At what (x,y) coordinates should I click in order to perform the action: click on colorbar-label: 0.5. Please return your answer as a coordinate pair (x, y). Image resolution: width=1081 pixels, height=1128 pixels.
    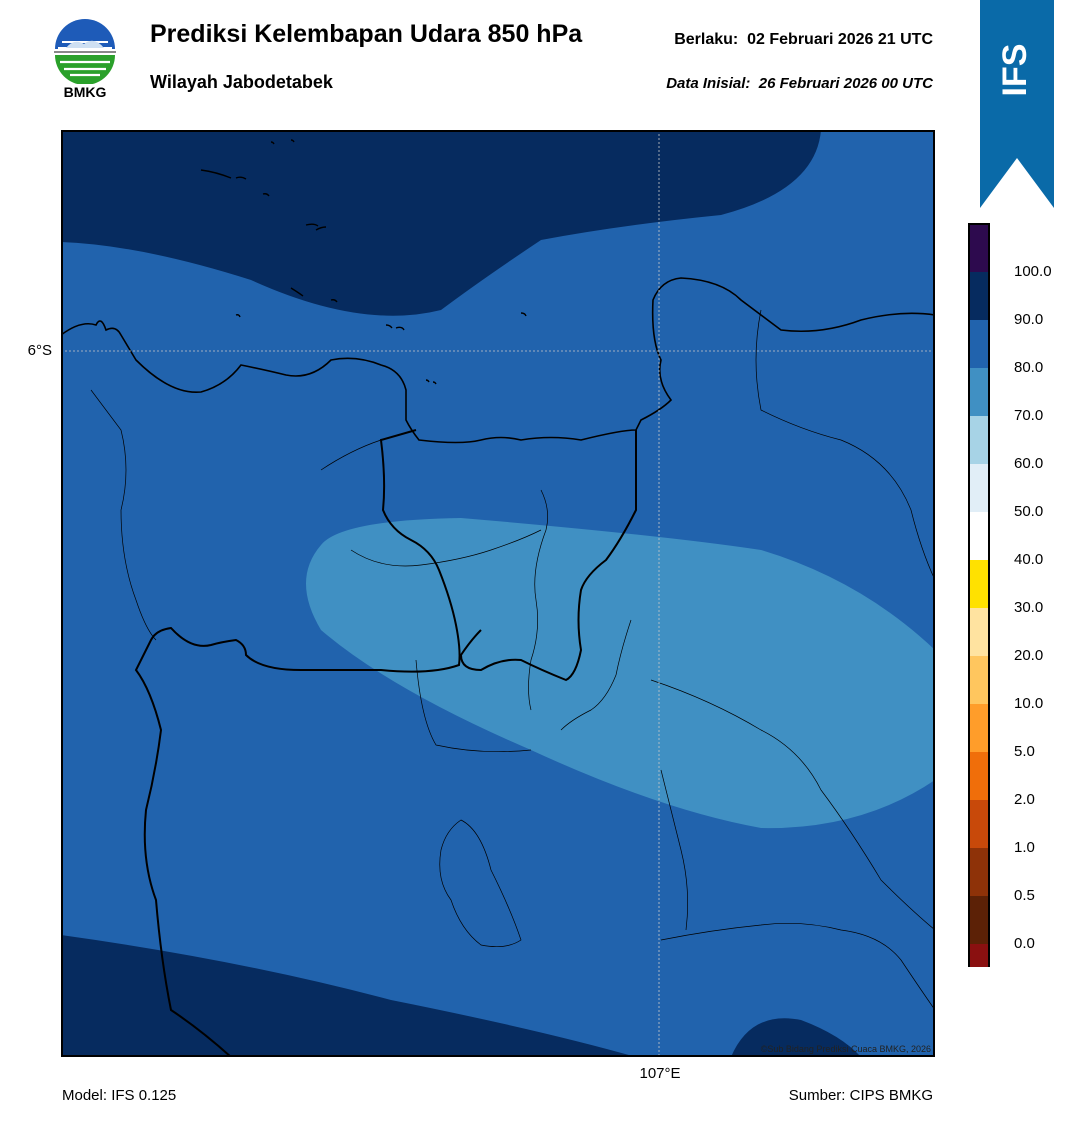
    Looking at the image, I should click on (1024, 895).